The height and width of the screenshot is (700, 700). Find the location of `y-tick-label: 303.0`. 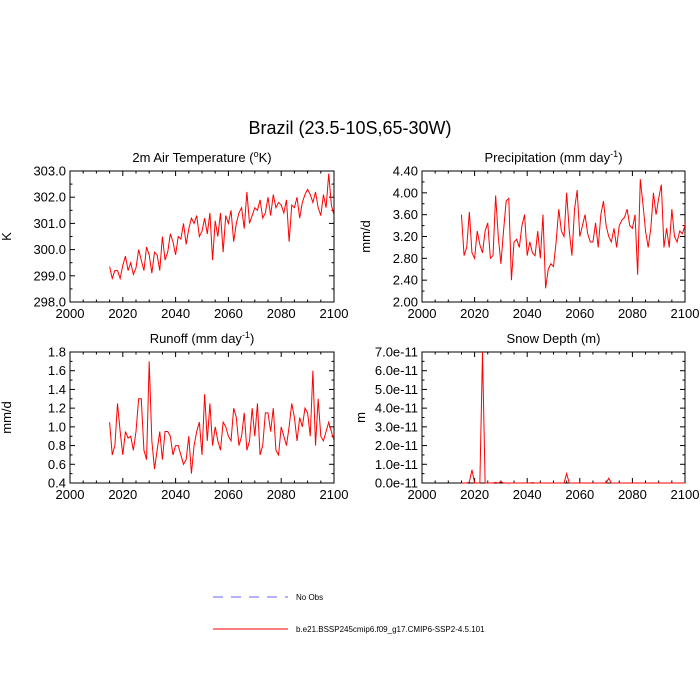

y-tick-label: 303.0 is located at coordinates (49, 171).